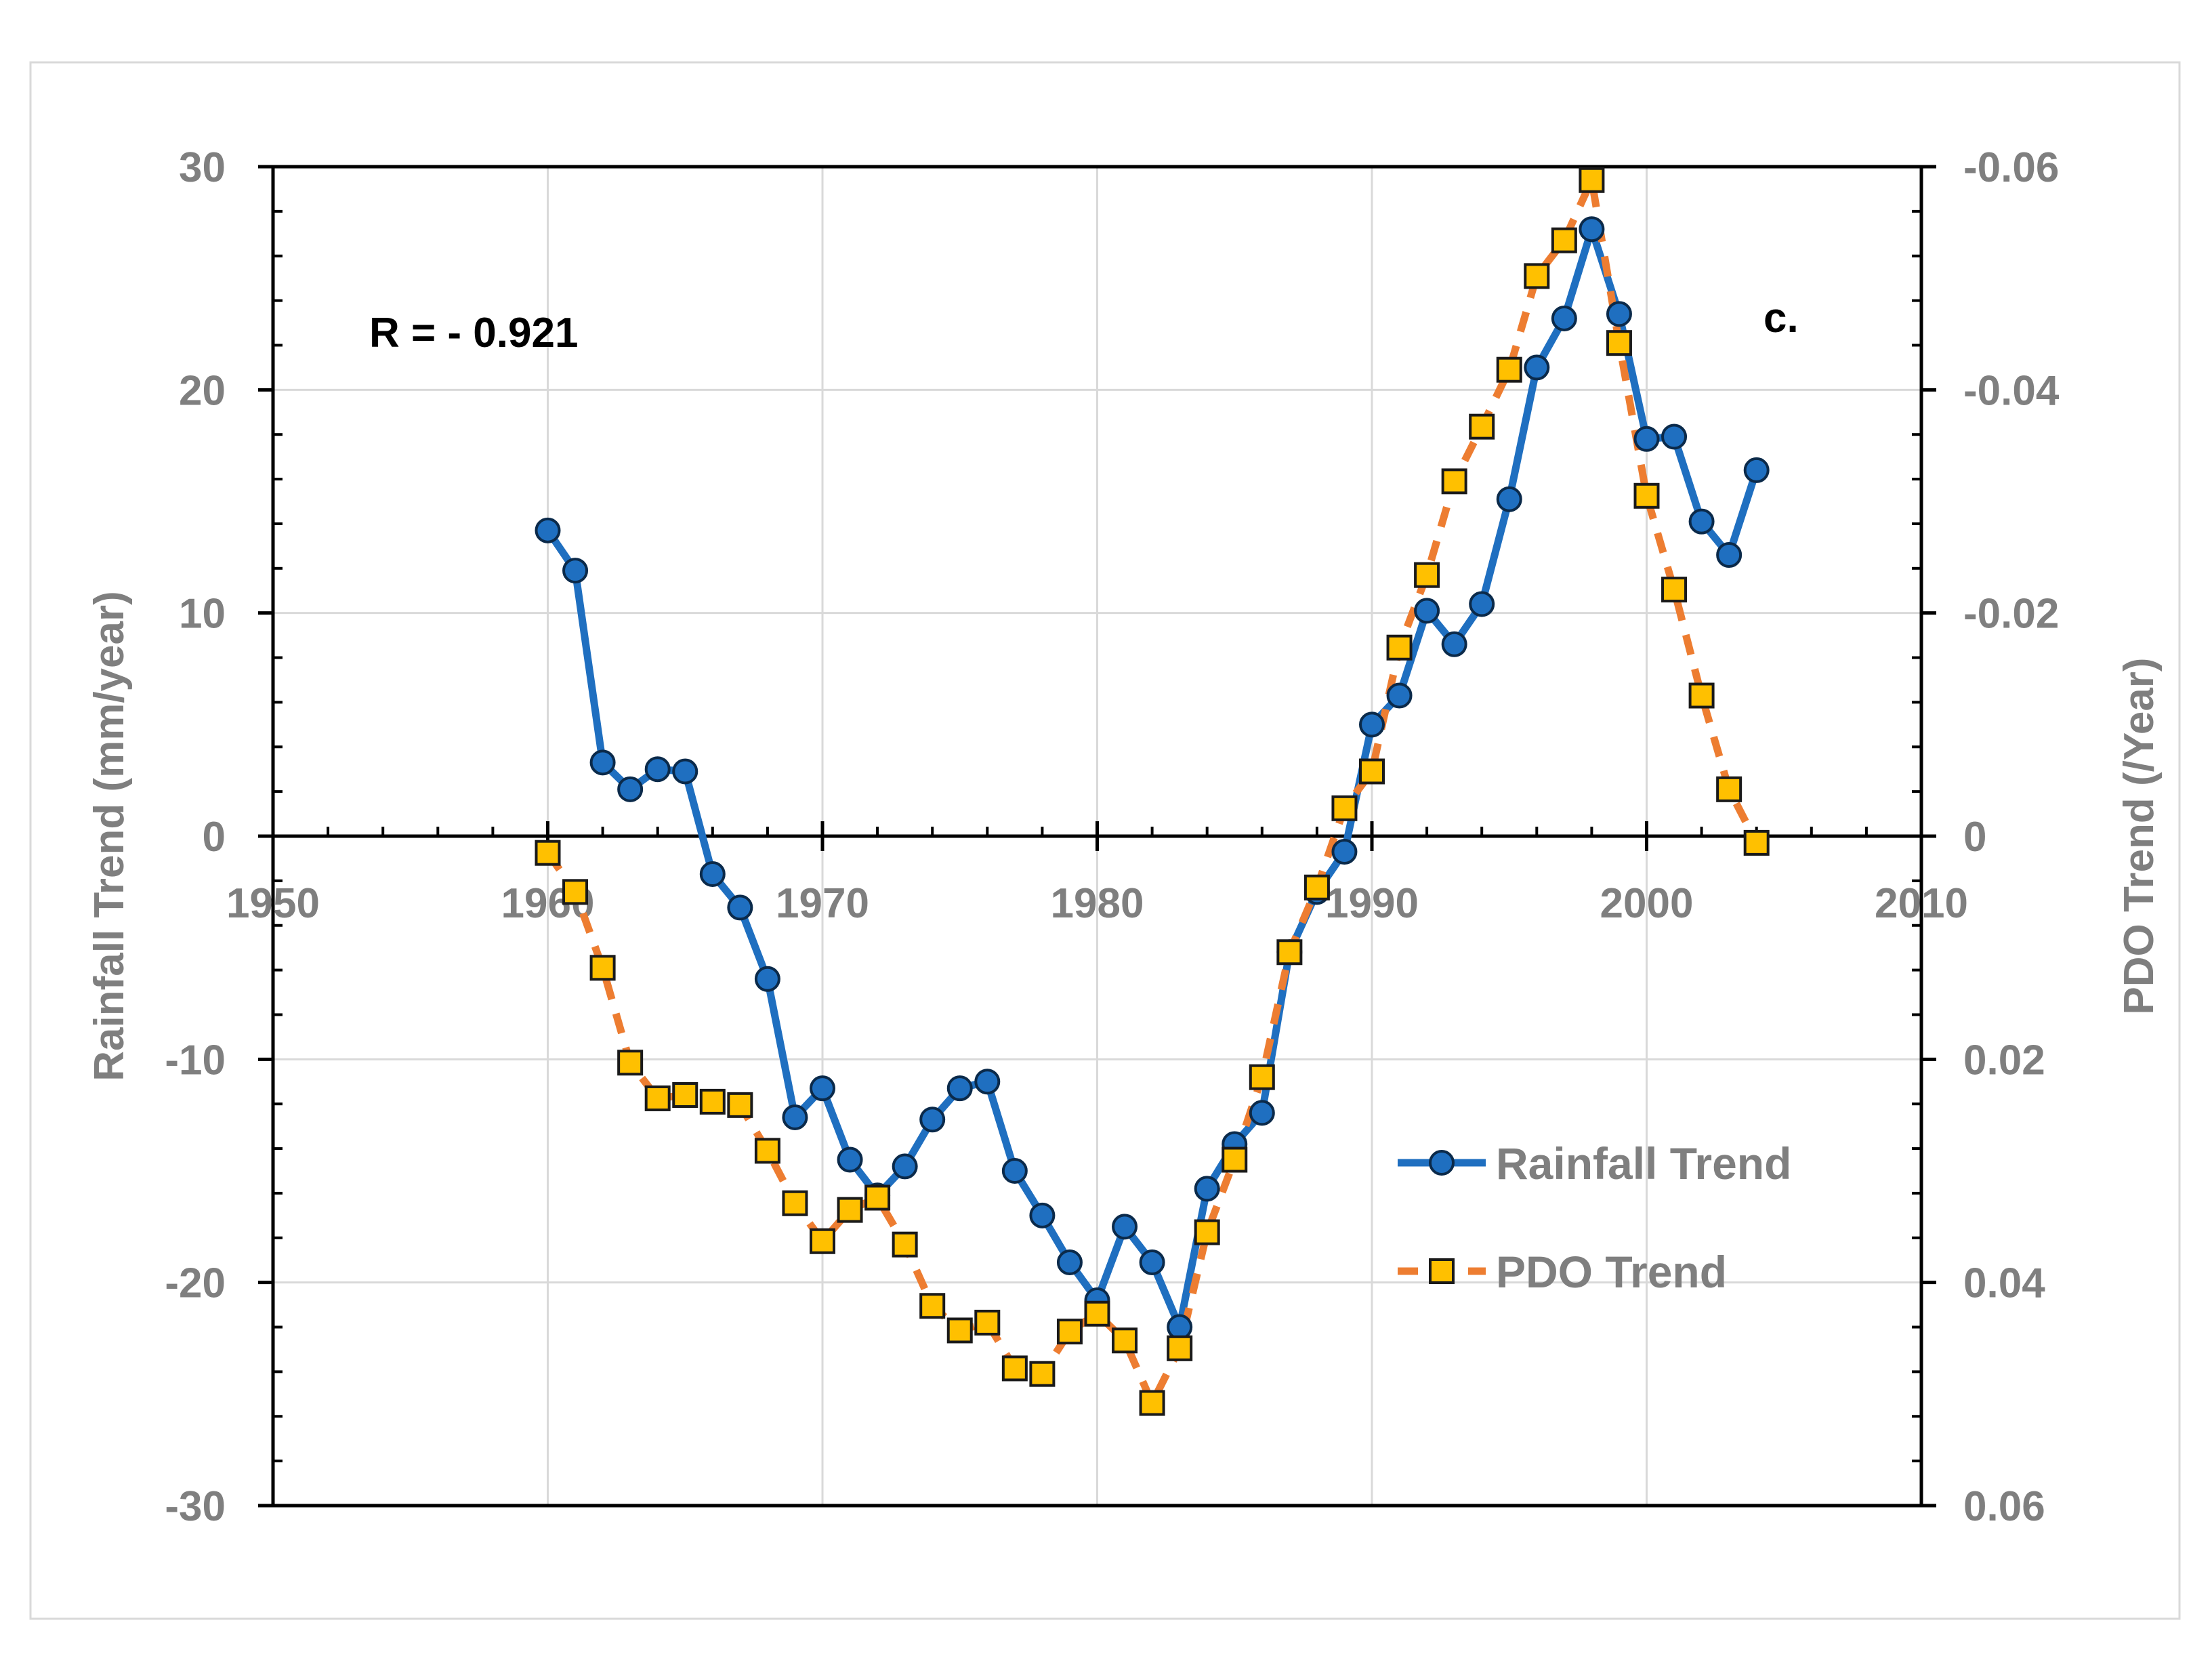 The image size is (2212, 1654). I want to click on y-tick-label: -30, so click(195, 1506).